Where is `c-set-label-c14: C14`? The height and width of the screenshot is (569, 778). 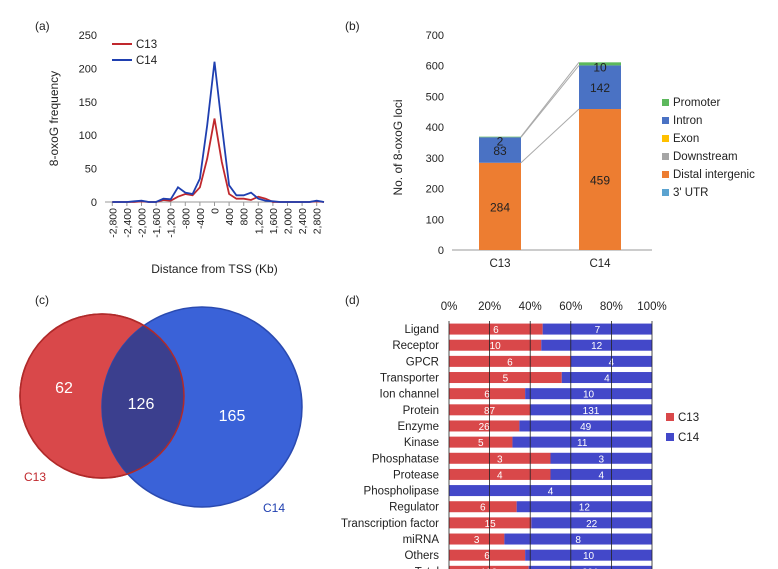
c-set-label-c14: C14 is located at coordinates (274, 508).